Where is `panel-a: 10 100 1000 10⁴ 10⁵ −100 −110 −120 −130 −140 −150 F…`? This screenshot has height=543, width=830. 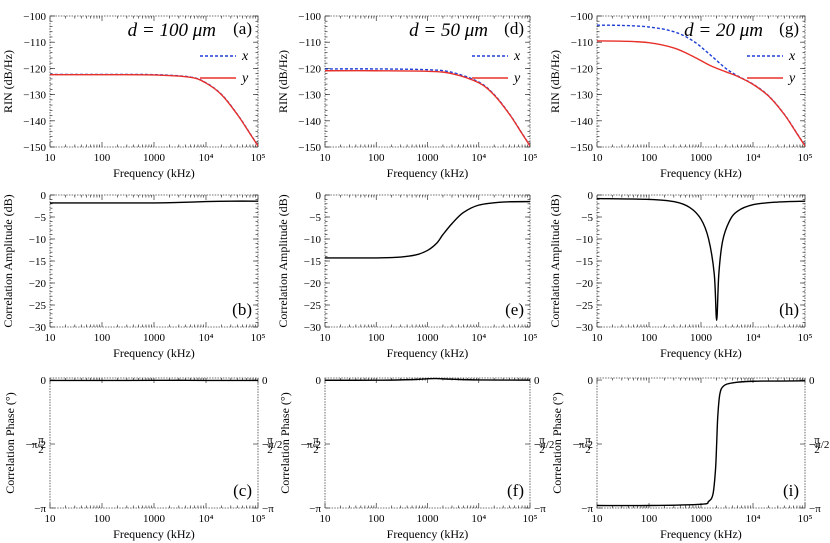 panel-a: 10 100 1000 10⁴ 10⁵ −100 −110 −120 −130 −140 −150 F… is located at coordinates (133, 95).